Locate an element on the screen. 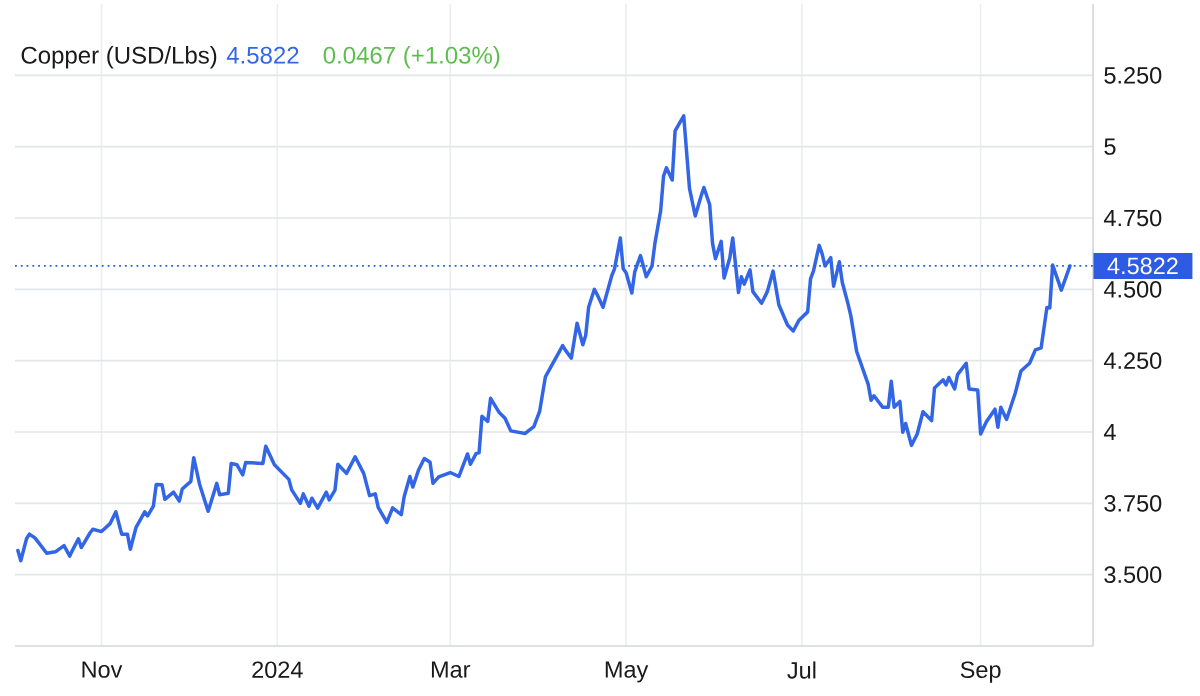 This screenshot has width=1200, height=696. x-tick-label: 2024 is located at coordinates (277, 670).